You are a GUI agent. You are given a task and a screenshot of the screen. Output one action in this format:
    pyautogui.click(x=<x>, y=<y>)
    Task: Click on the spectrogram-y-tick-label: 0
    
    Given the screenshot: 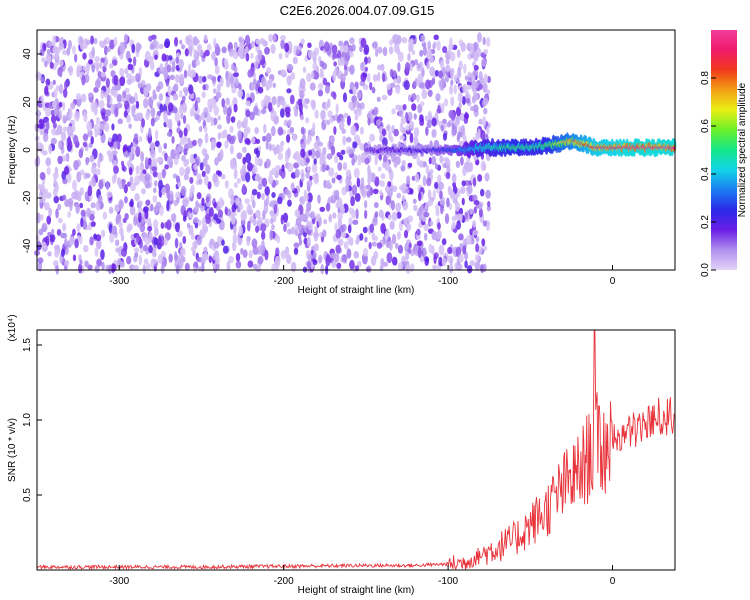 What is the action you would take?
    pyautogui.click(x=27, y=150)
    